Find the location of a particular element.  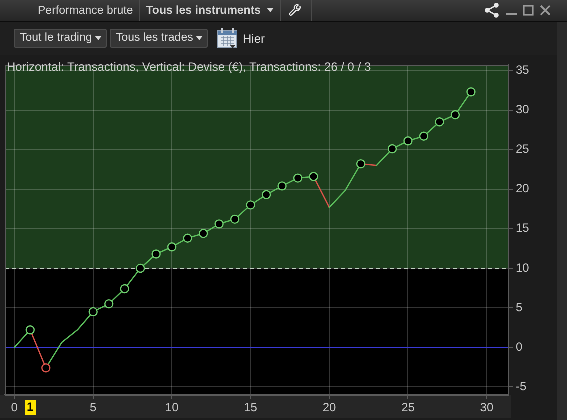

x-tick-label: 15 is located at coordinates (251, 407).